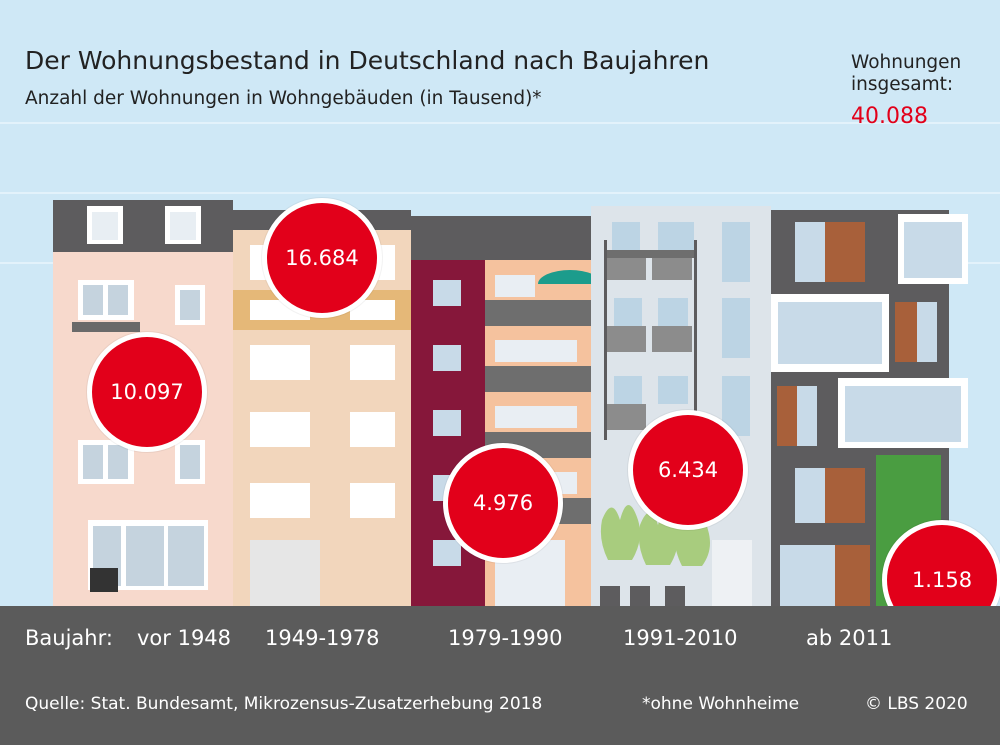  Describe the element at coordinates (503, 503) in the screenshot. I see `value-bubble-3: 4.976` at that location.